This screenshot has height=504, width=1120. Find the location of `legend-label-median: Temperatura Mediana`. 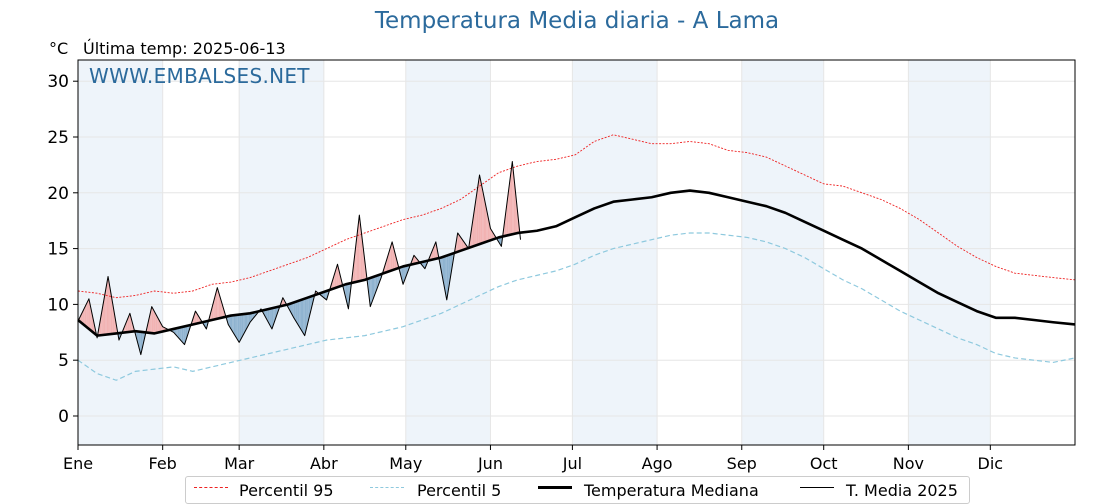

legend-label-median: Temperatura Mediana is located at coordinates (671, 490).